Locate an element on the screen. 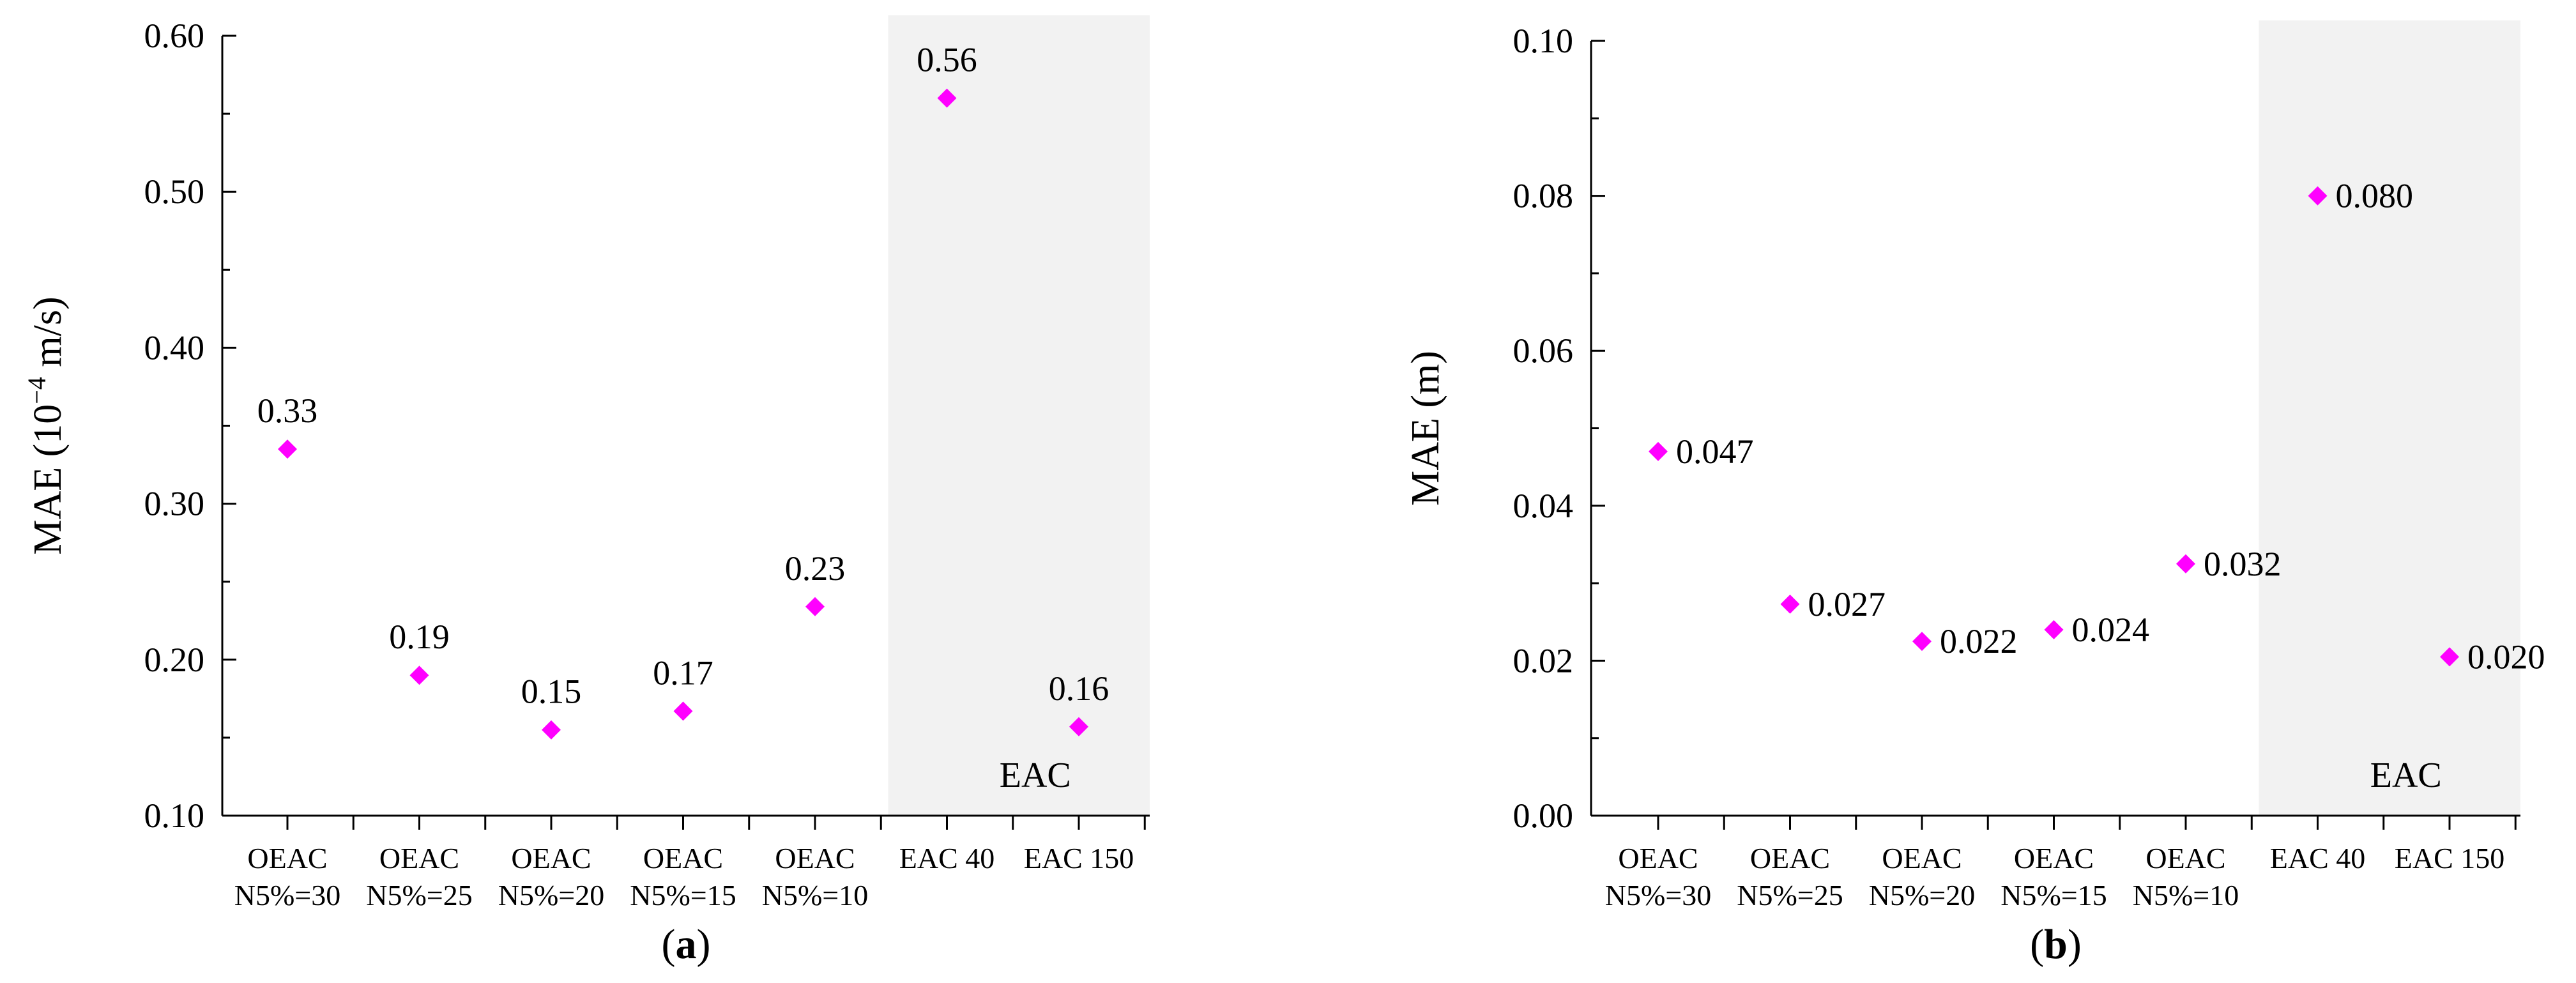  y-axis-title-prefix: MAE (m) is located at coordinates (1425, 429).